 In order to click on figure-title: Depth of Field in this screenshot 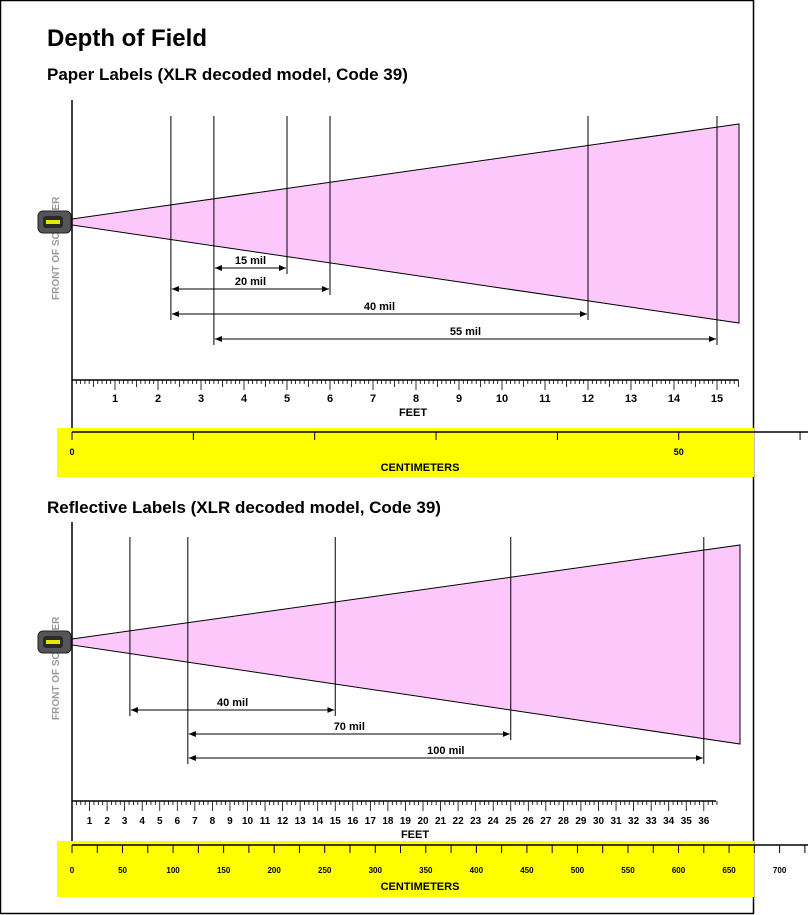, I will do `click(127, 38)`.